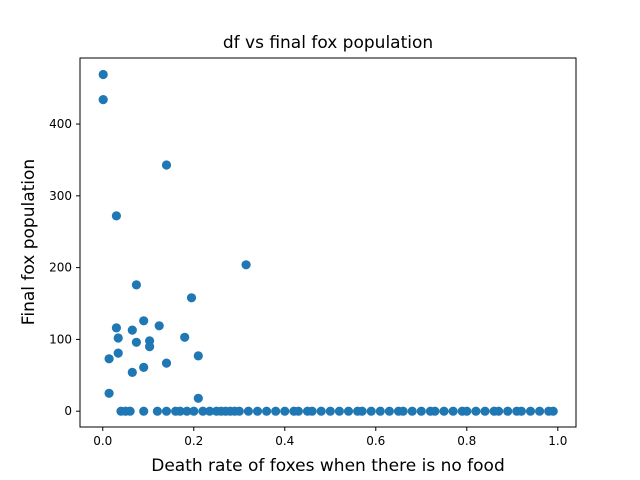 This screenshot has width=640, height=480. Describe the element at coordinates (466, 441) in the screenshot. I see `x-tick-label: 0.8` at that location.